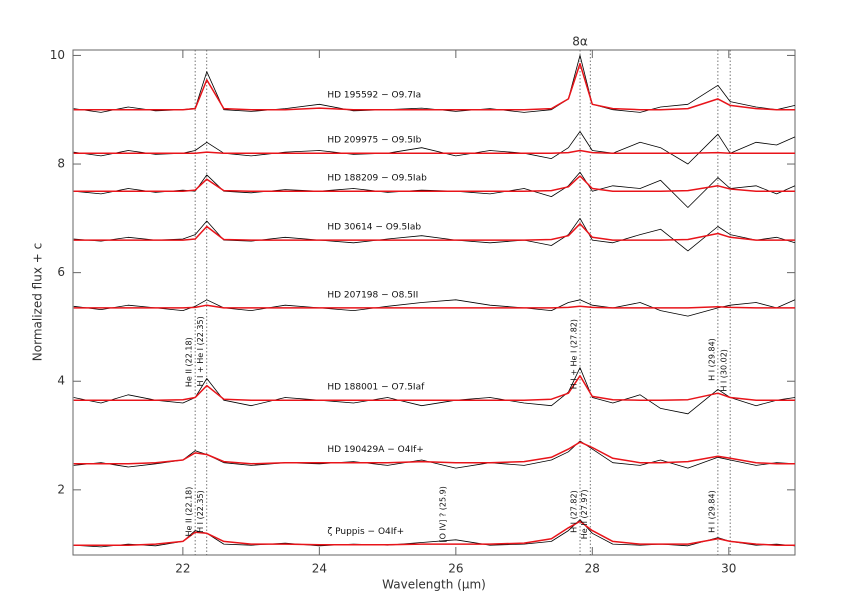 The width and height of the screenshot is (847, 603). I want to click on x-tick-label: 26, so click(455, 569).